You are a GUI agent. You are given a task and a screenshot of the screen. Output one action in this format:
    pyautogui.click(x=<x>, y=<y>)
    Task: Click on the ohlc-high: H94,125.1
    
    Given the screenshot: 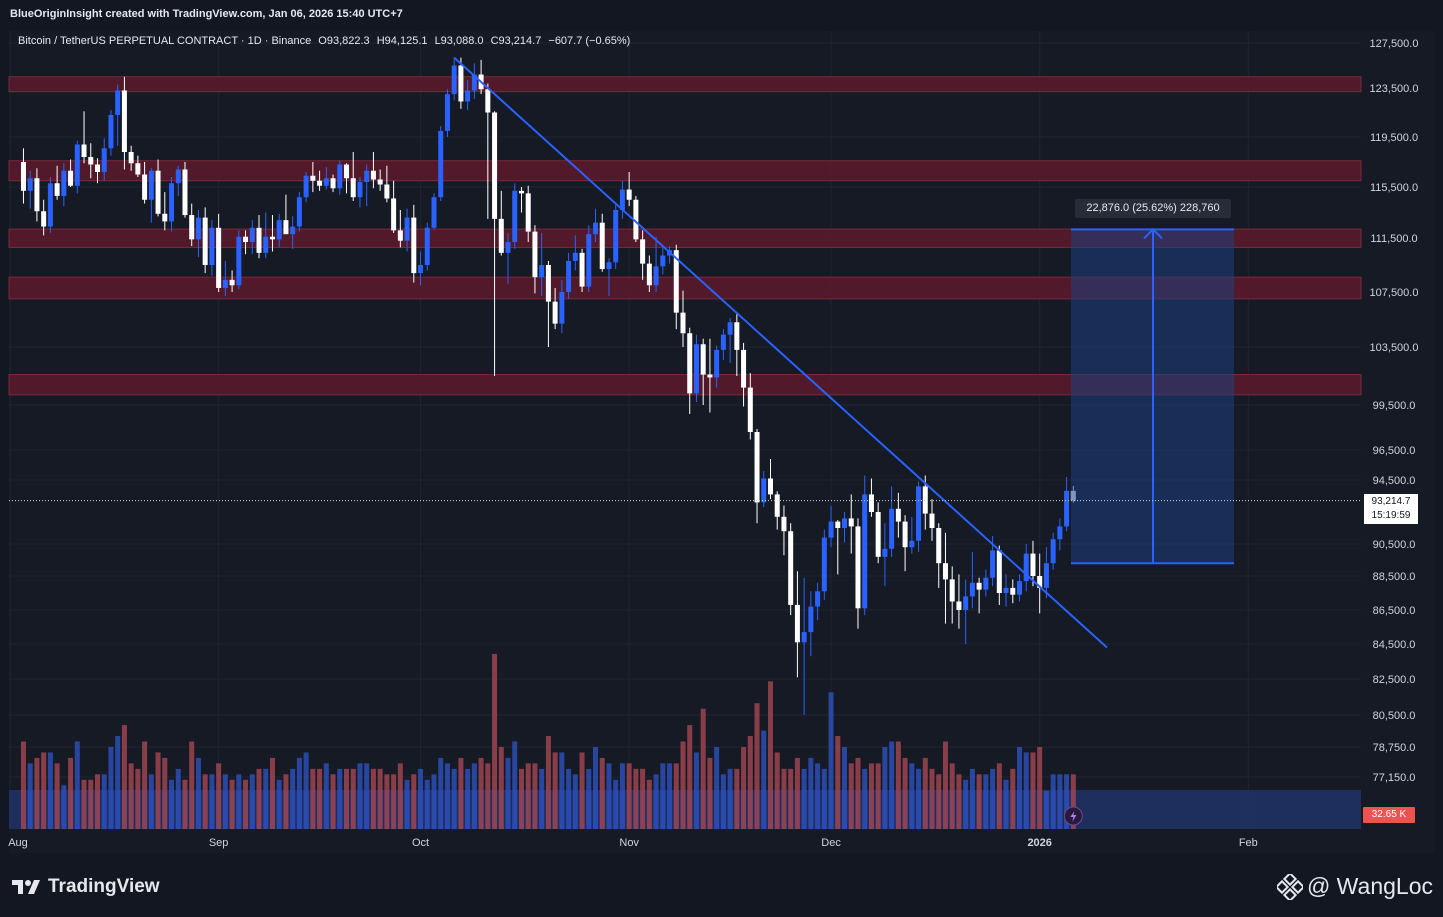 What is the action you would take?
    pyautogui.click(x=402, y=41)
    